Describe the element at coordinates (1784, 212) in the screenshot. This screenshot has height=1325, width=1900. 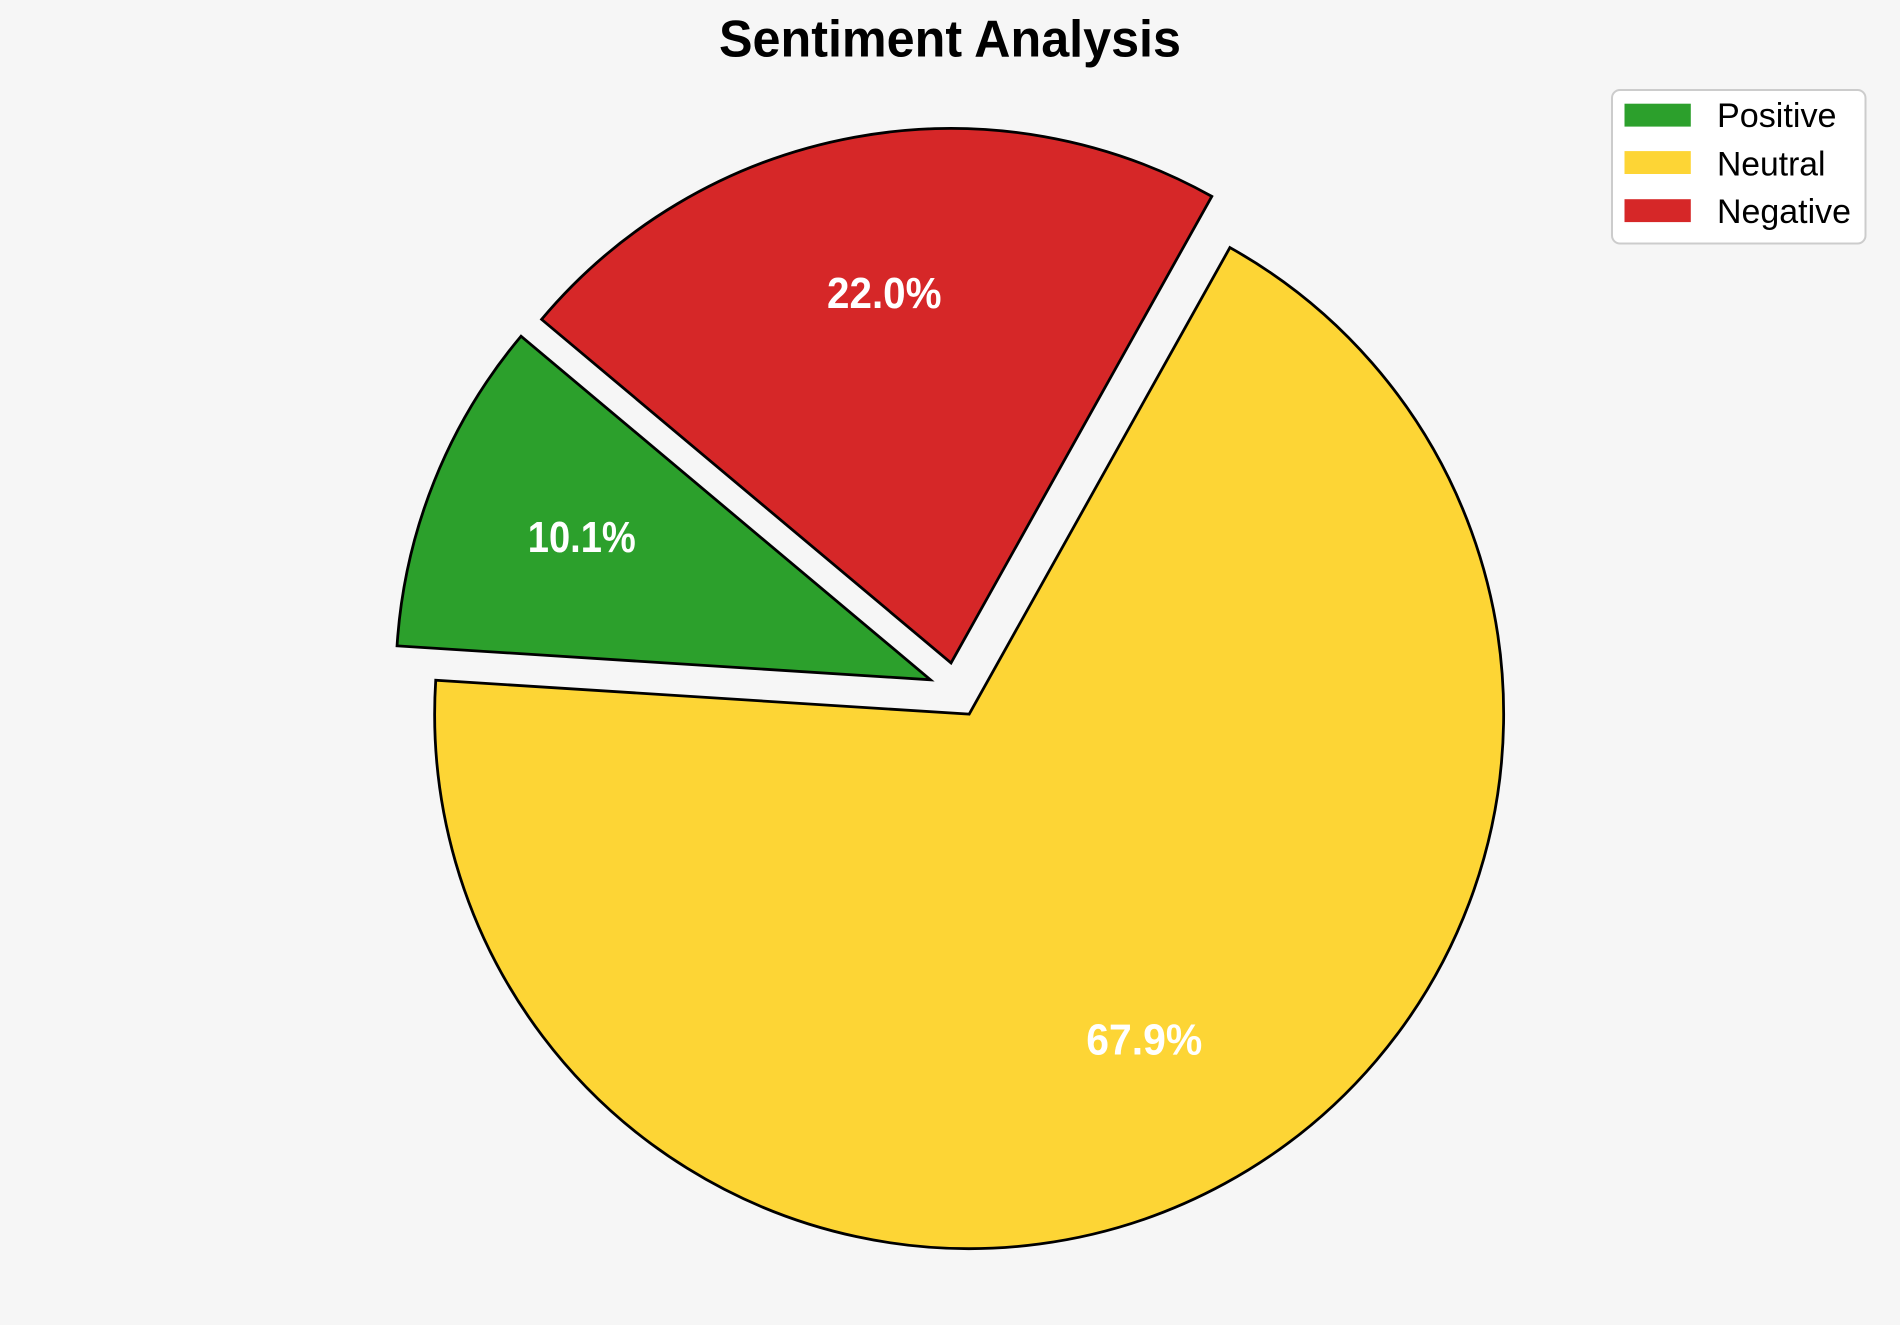
I see `svg-text: Negative` at that location.